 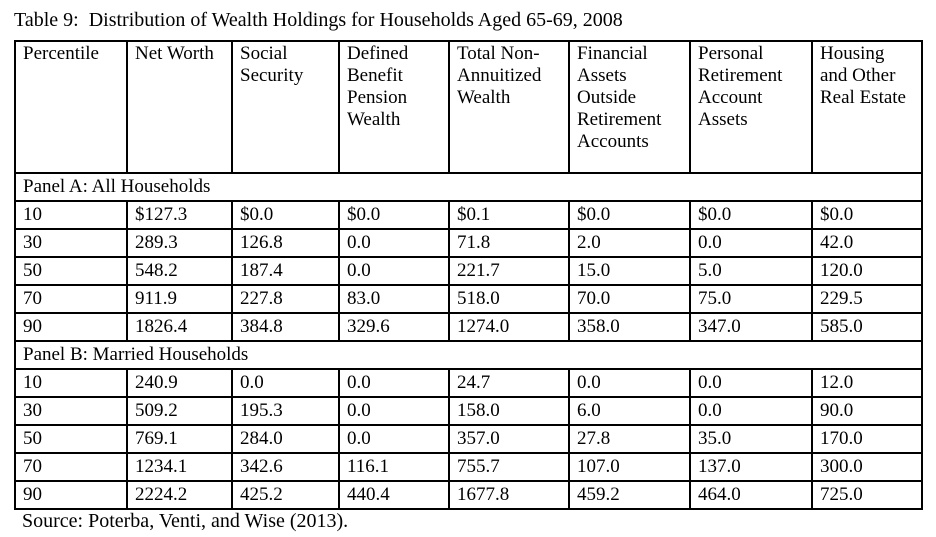 What do you see at coordinates (179, 383) in the screenshot?
I see `value-cell: 240.9` at bounding box center [179, 383].